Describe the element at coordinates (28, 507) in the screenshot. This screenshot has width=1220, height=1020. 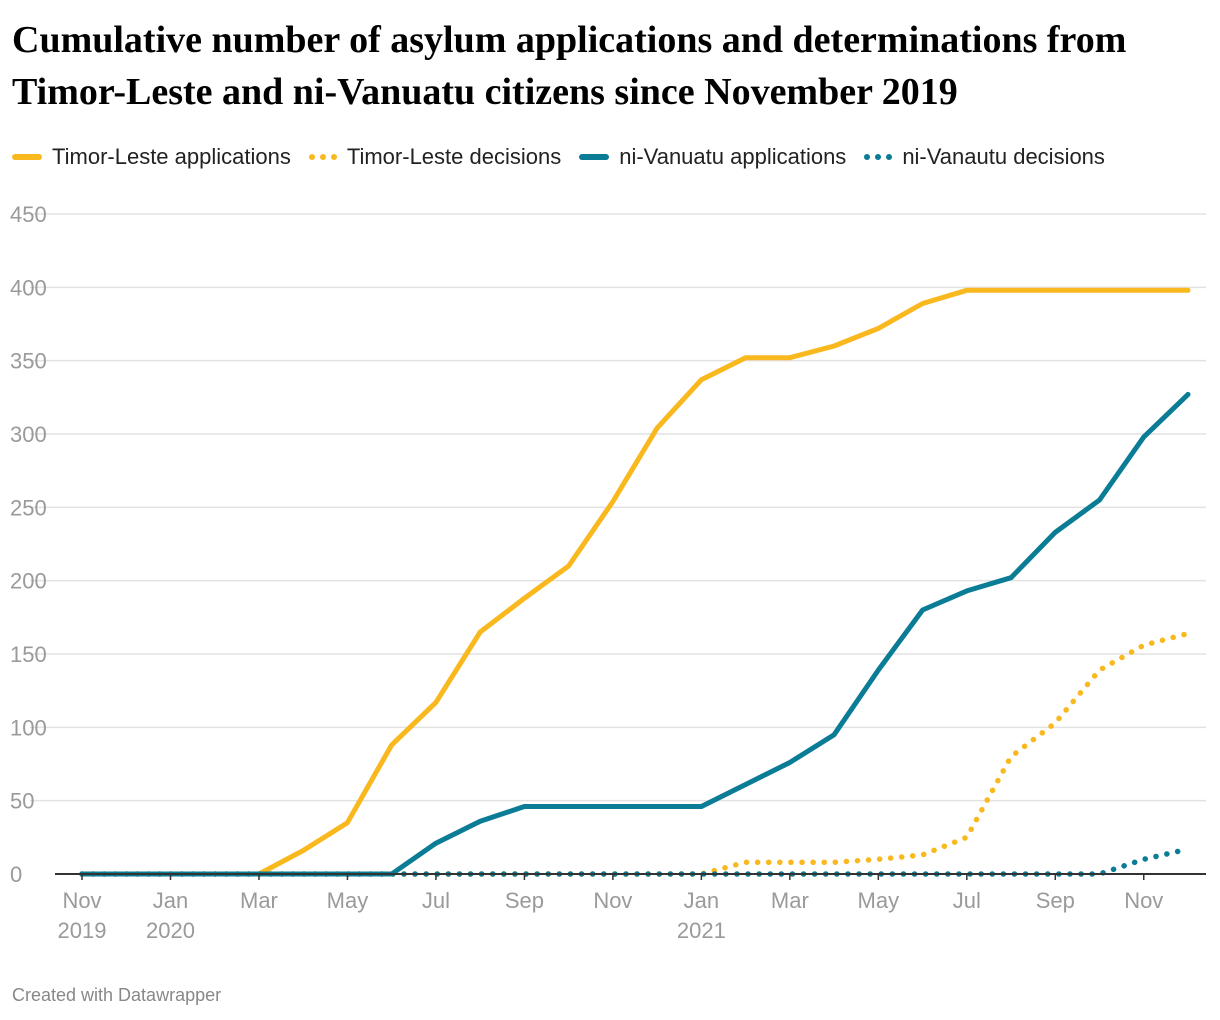
I see `y-tick-label: 250` at that location.